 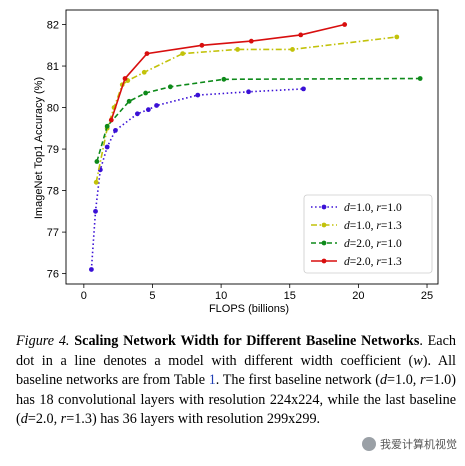 What do you see at coordinates (53, 109) in the screenshot?
I see `y-tick-label: 80` at bounding box center [53, 109].